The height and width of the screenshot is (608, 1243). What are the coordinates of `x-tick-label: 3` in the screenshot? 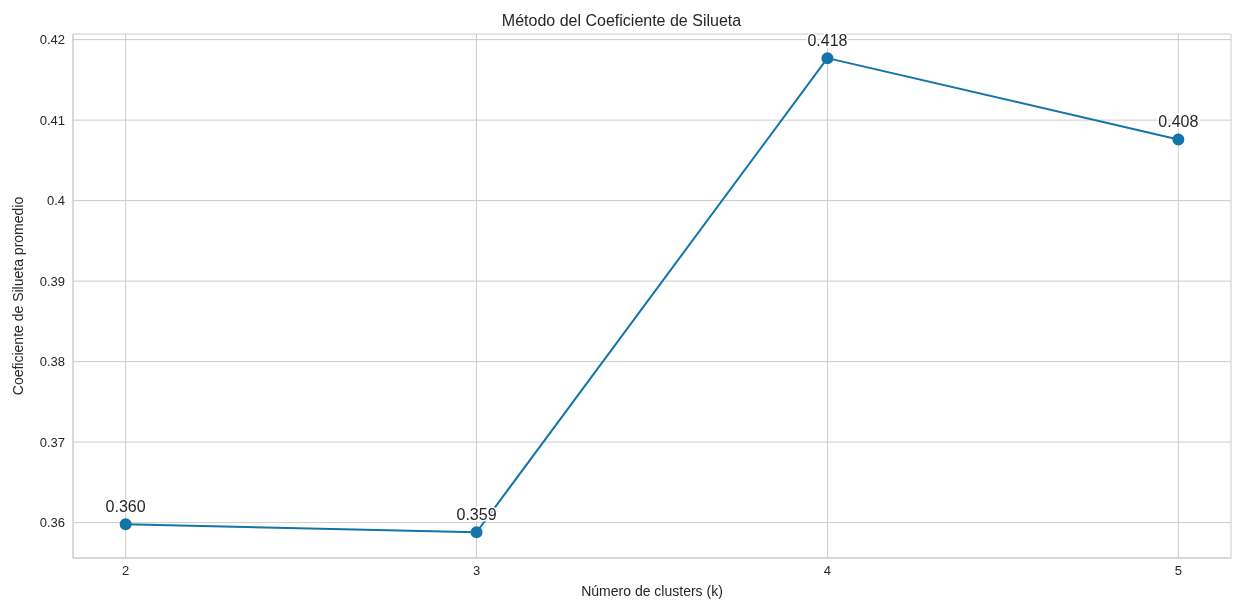 It's located at (476, 571).